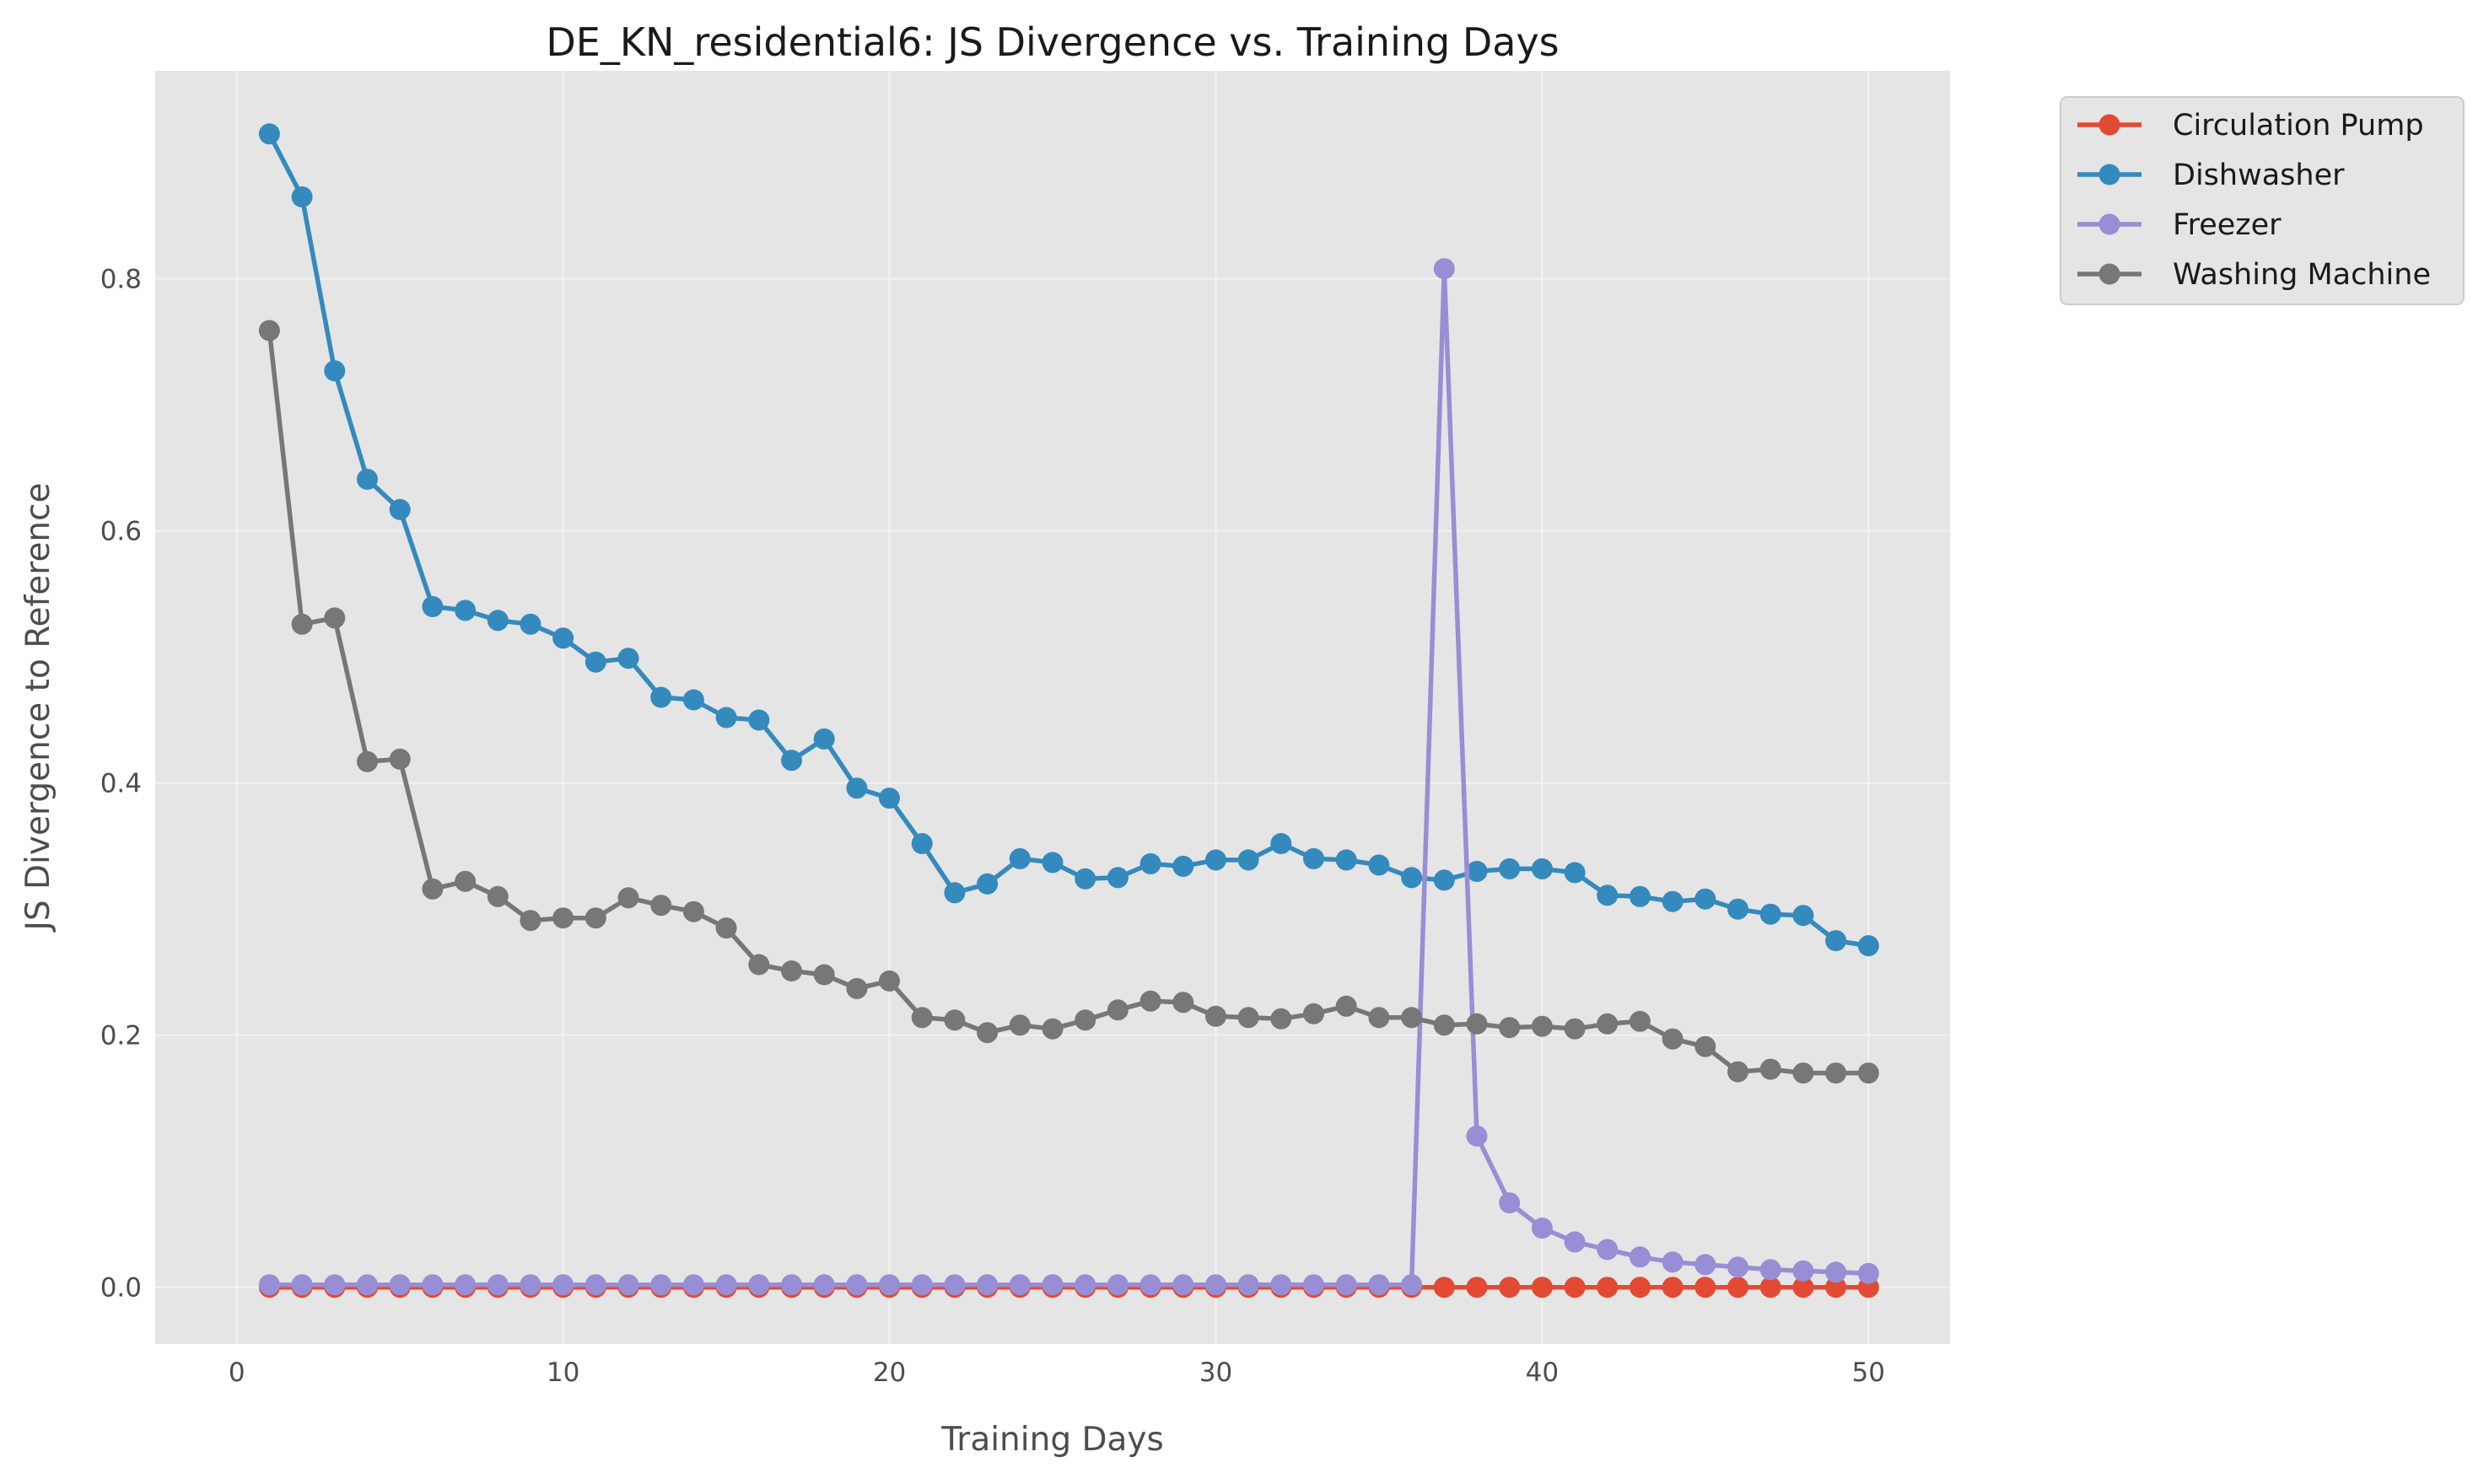 The image size is (2489, 1484). What do you see at coordinates (38, 707) in the screenshot?
I see `y-axis-label: JS Divergence to Reference` at bounding box center [38, 707].